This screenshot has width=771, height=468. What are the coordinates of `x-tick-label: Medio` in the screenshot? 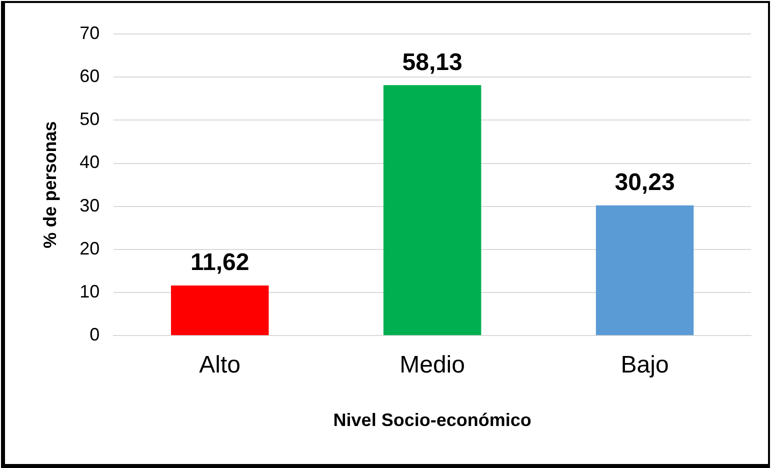 It's located at (432, 365).